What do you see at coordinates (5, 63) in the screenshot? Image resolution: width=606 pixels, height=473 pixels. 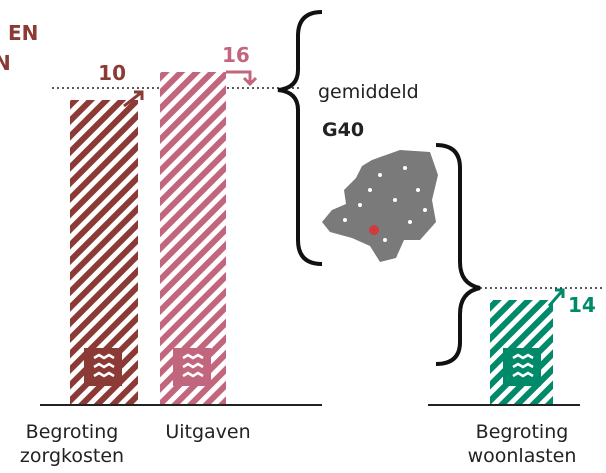 I see `heading: N` at bounding box center [5, 63].